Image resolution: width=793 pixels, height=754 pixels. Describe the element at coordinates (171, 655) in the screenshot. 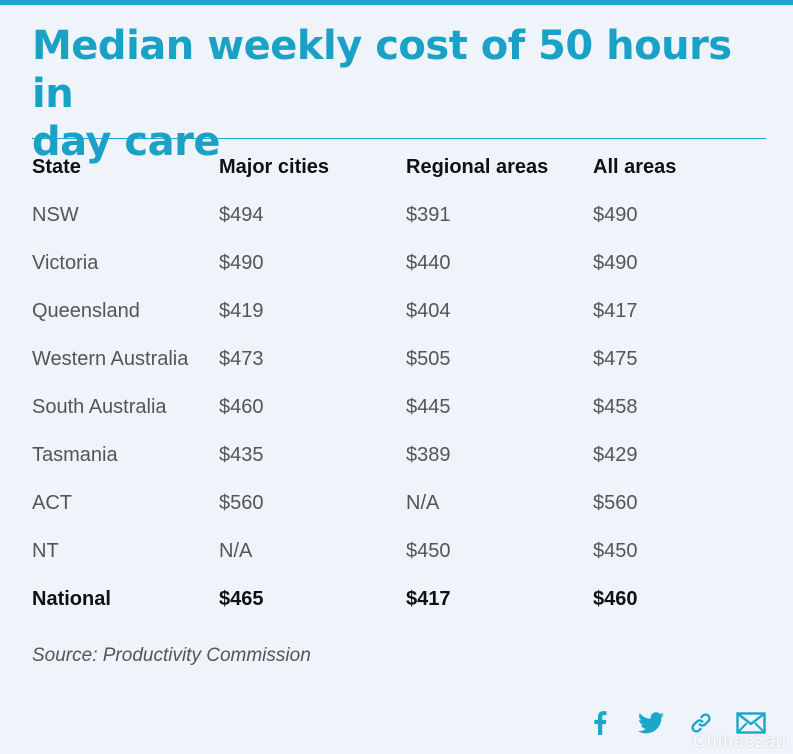

I see `source-note: Source: Productivity Commission` at that location.